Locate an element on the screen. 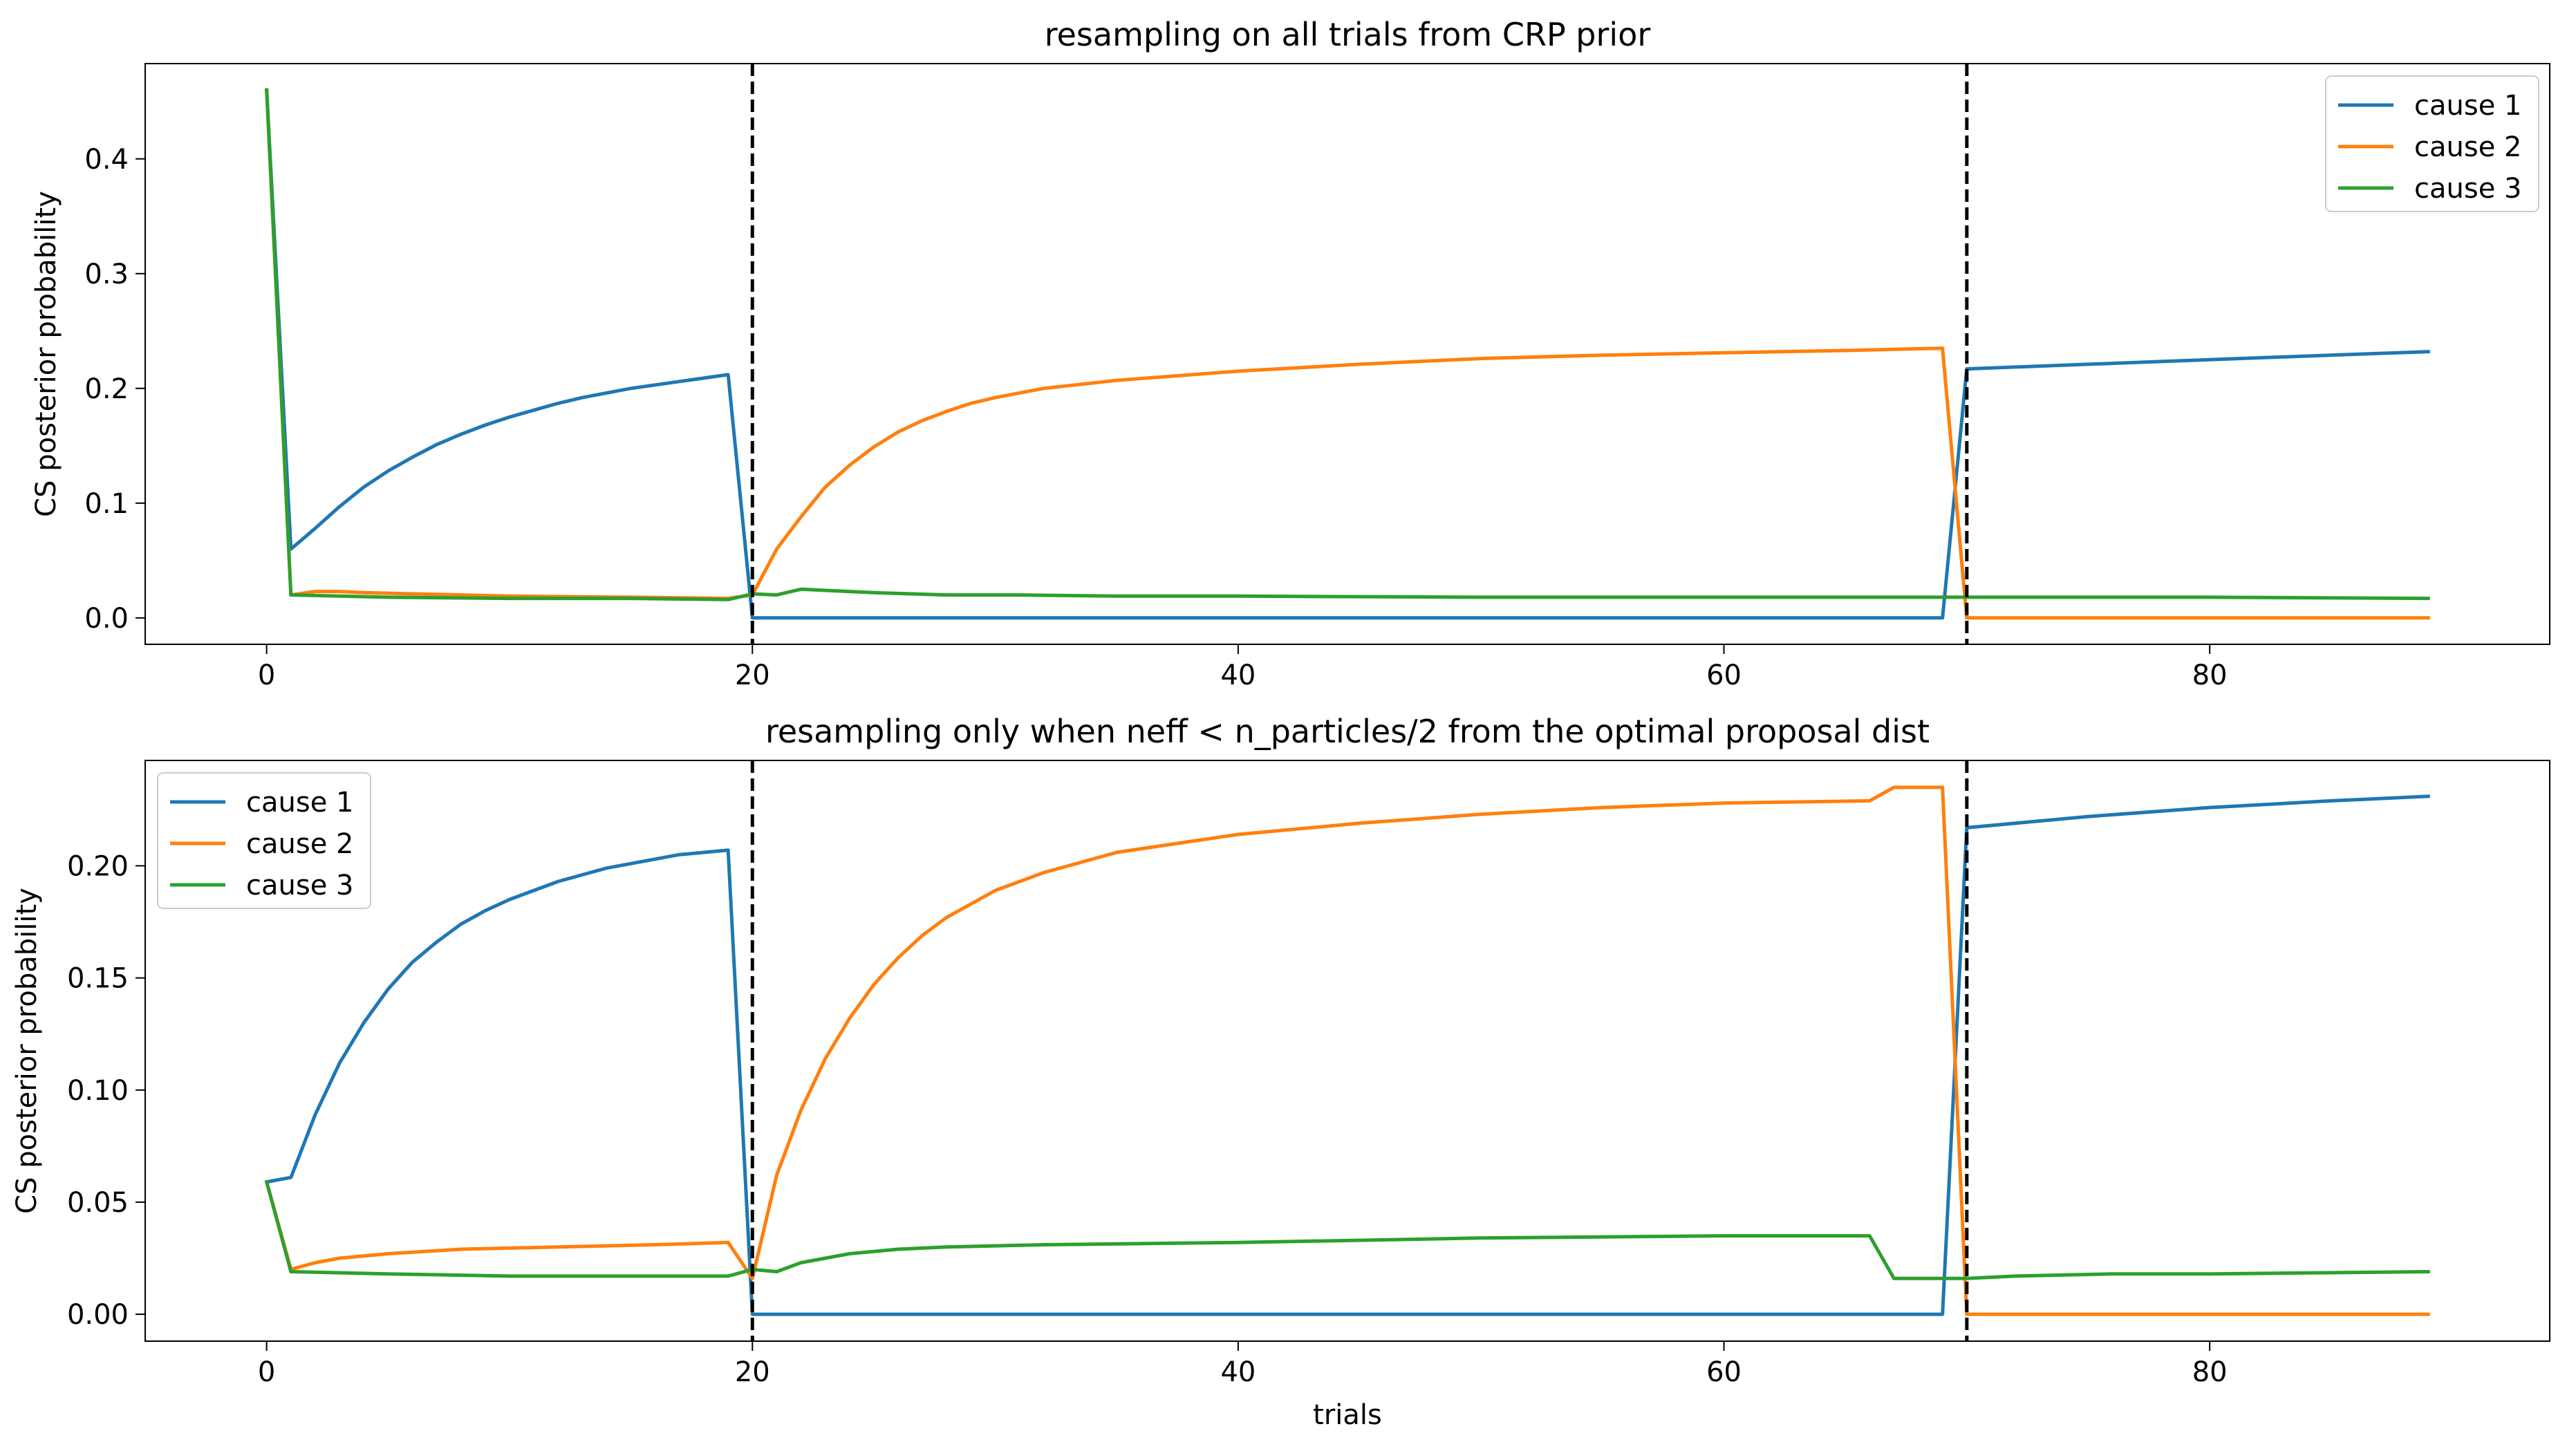 The image size is (2576, 1449). bottom-chart-xtick-label: 0 is located at coordinates (266, 1372).